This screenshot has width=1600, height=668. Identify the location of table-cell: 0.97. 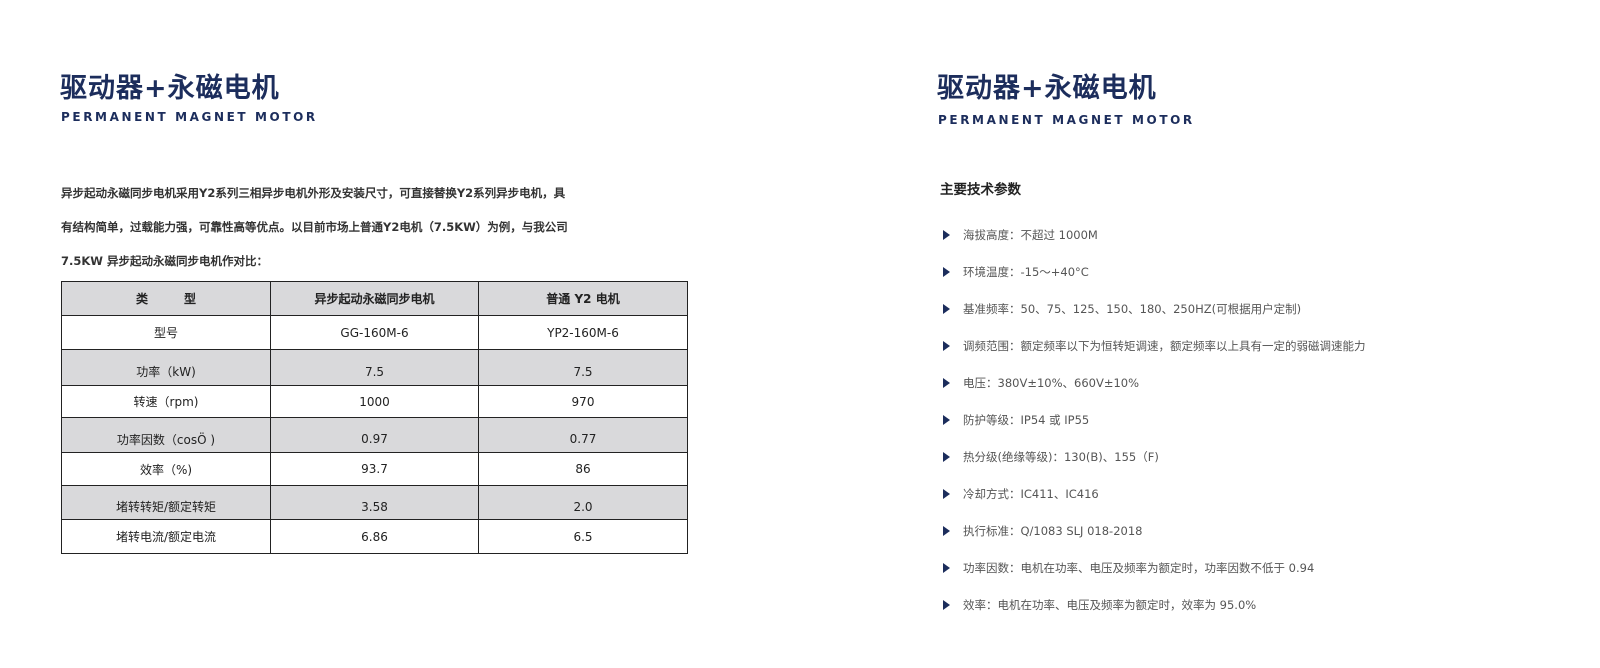
(374, 435).